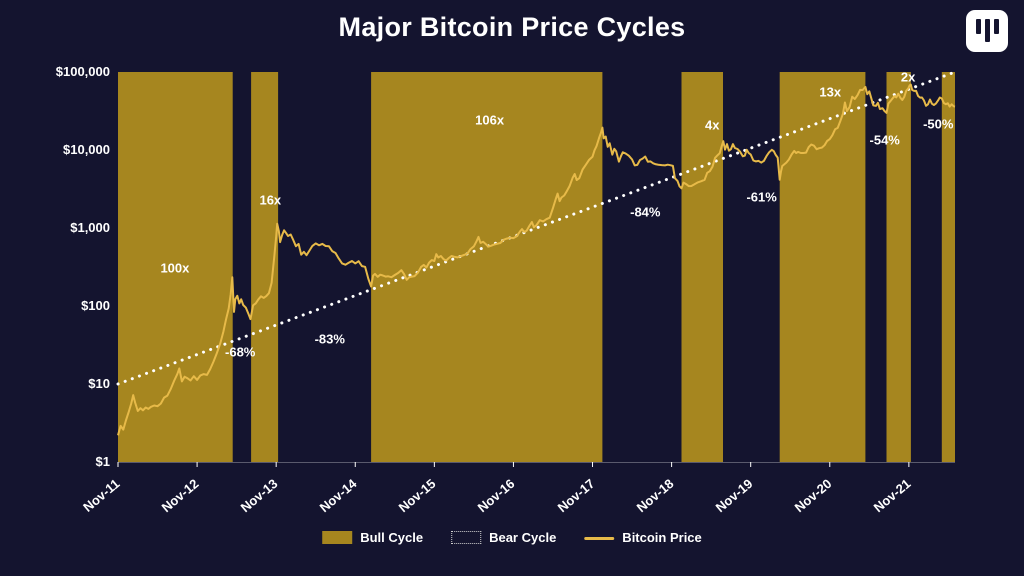 This screenshot has height=576, width=1024. What do you see at coordinates (813, 495) in the screenshot?
I see `x-axis-label: Nov-20` at bounding box center [813, 495].